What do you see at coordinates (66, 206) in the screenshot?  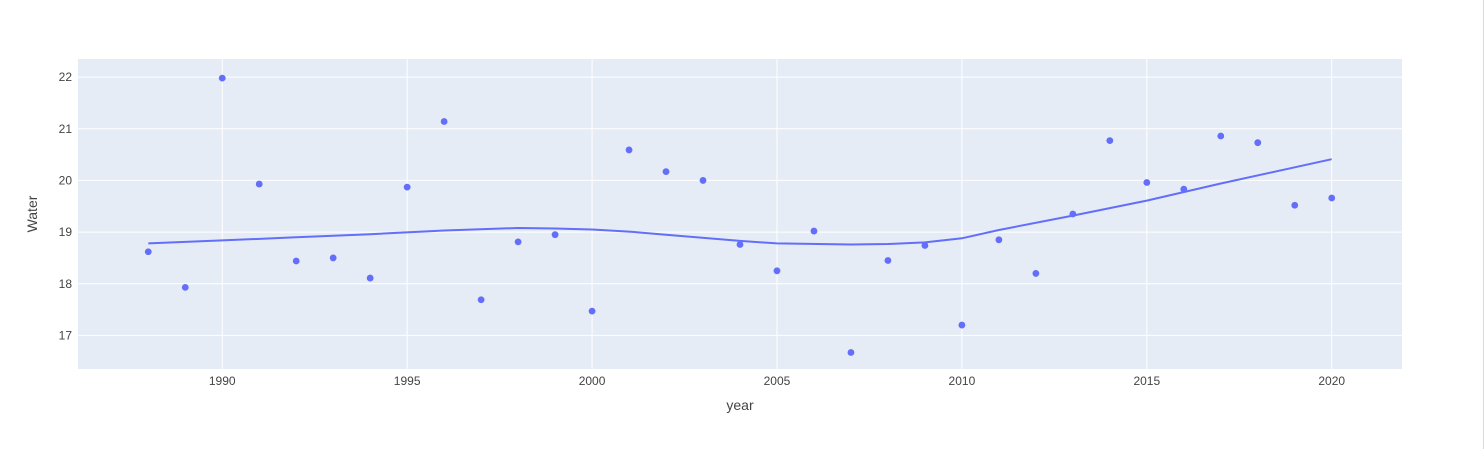 I see `y-axis-tick-labels: 17 18 19 20 21 22` at bounding box center [66, 206].